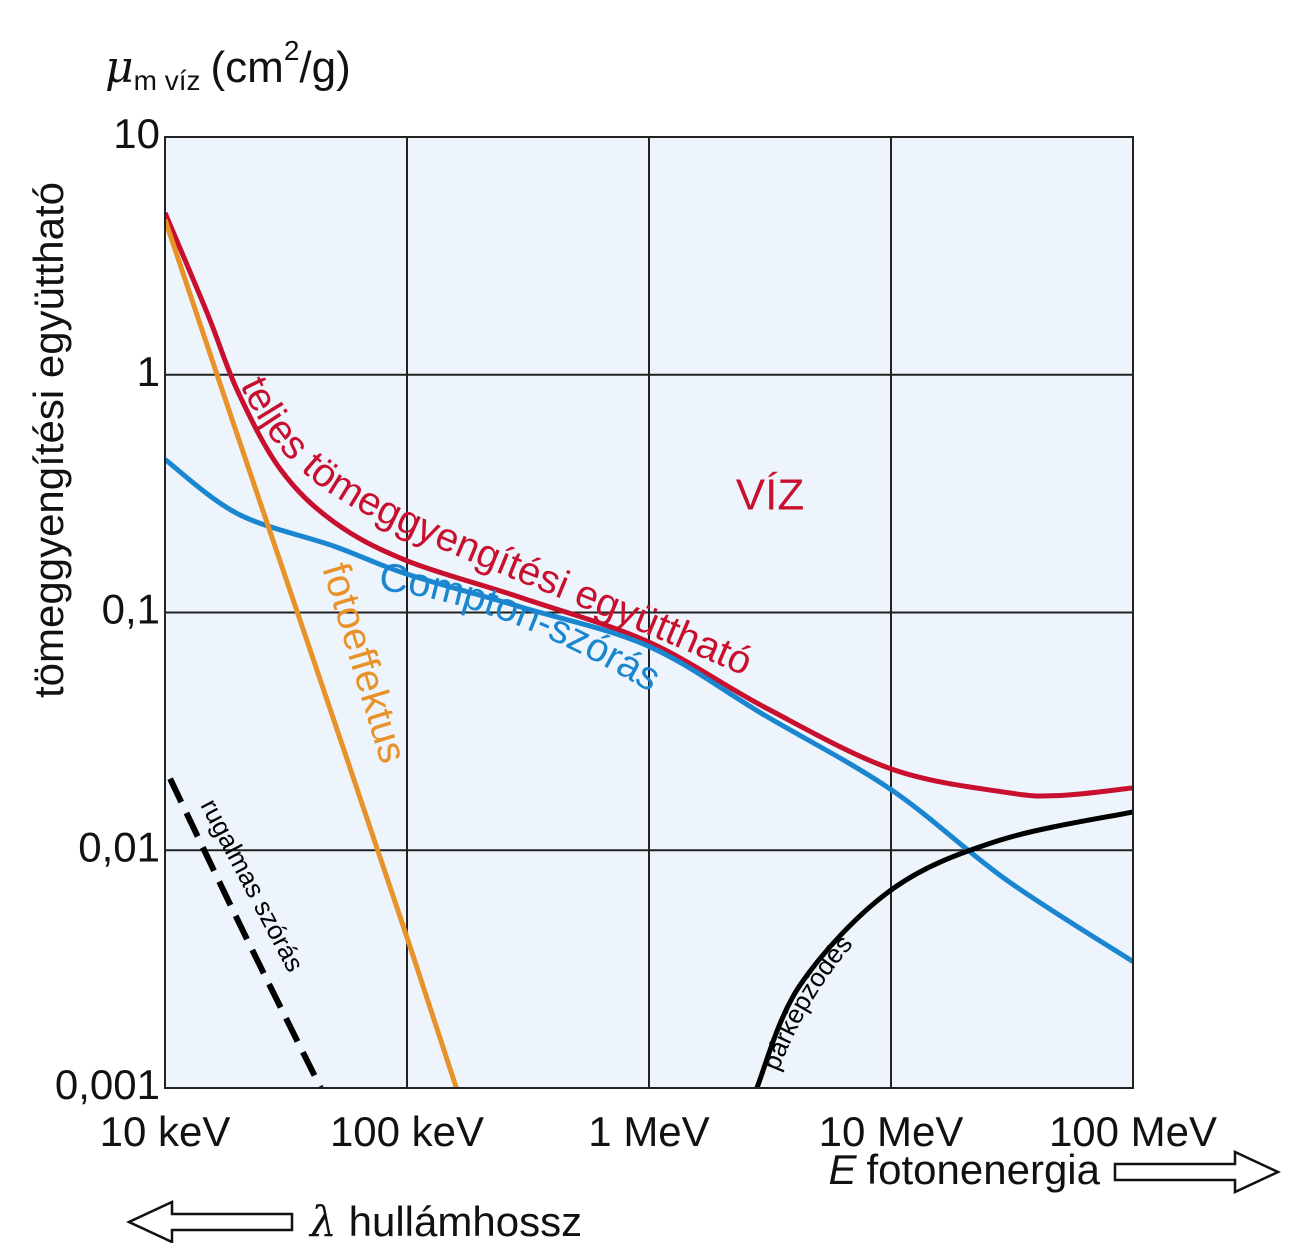 The image size is (1290, 1243). What do you see at coordinates (167, 80) in the screenshot?
I see `y-unit-subscript: m víz` at bounding box center [167, 80].